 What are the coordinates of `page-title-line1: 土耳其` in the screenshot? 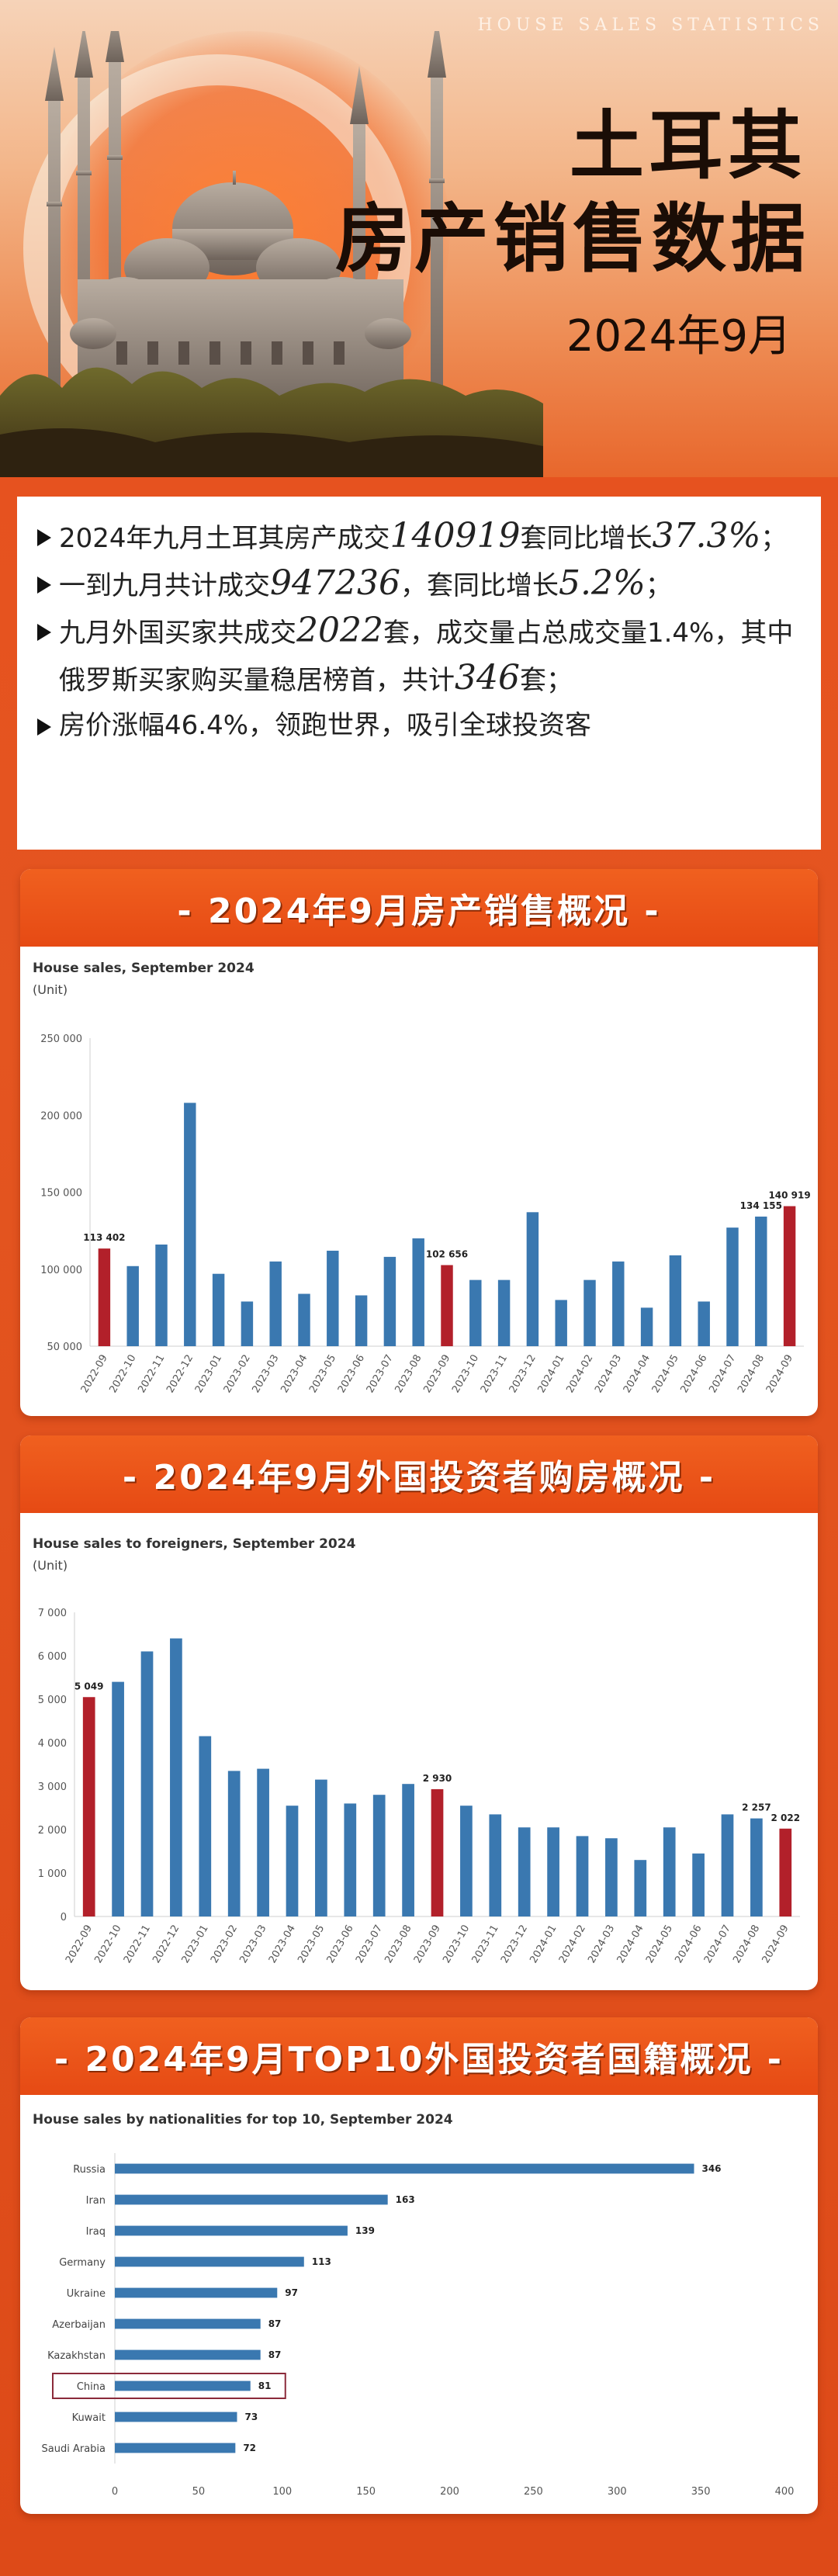 It's located at (688, 145).